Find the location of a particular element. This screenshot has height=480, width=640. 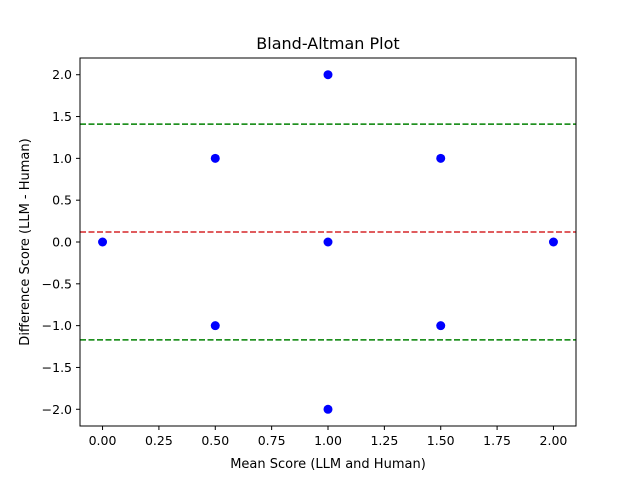

x-tick-label: 0.75 is located at coordinates (272, 440).